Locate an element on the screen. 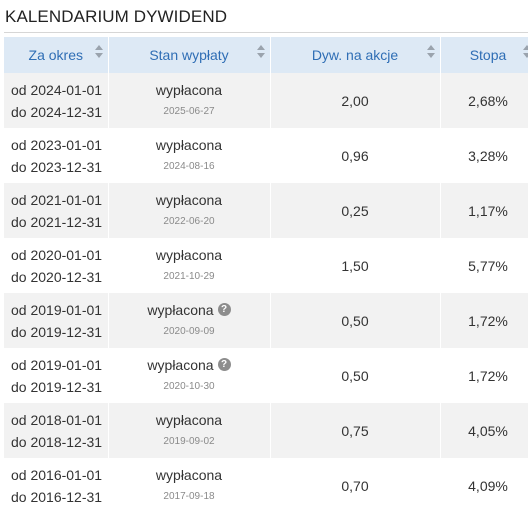 The image size is (528, 513). dividend-per-share-cell: 2,00 is located at coordinates (355, 100).